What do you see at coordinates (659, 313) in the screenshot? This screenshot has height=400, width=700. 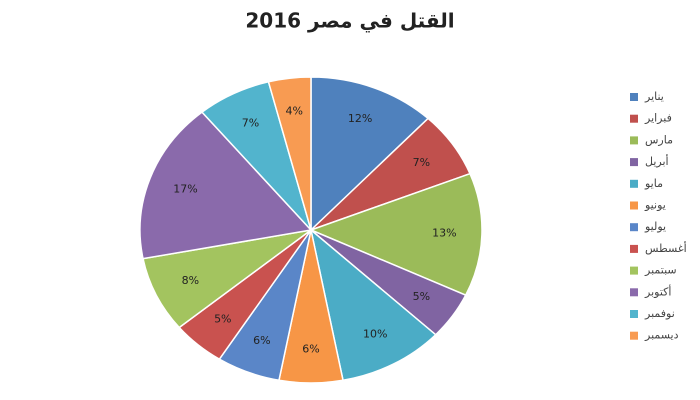 I see `legend-label: نوفمبر` at bounding box center [659, 313].